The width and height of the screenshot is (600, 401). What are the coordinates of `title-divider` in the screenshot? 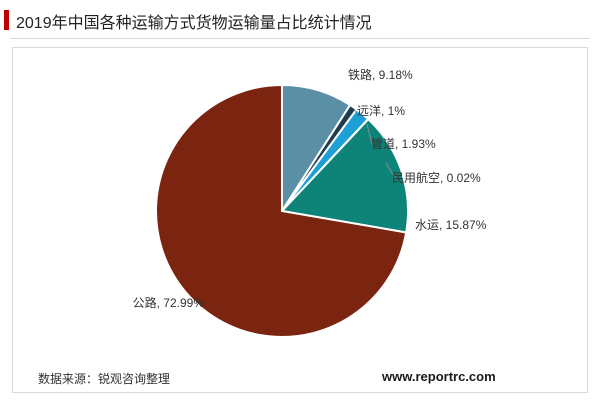 It's located at (300, 38).